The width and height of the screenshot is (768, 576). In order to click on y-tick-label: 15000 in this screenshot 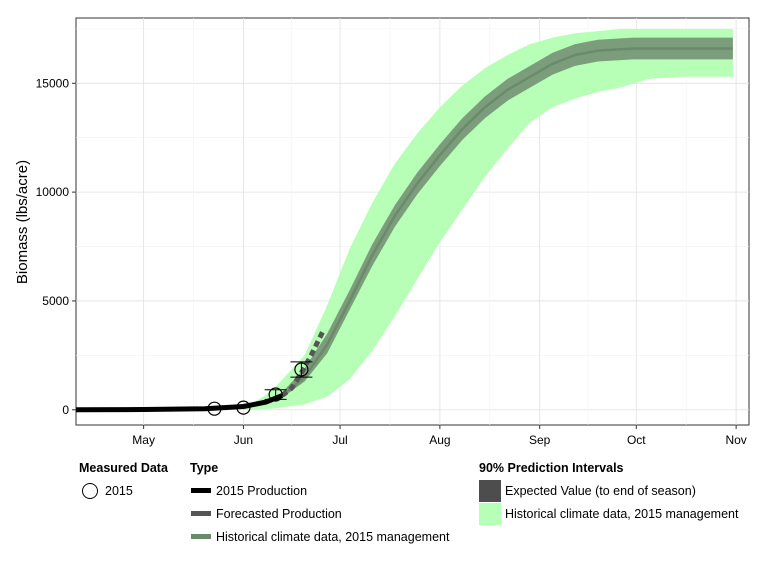, I will do `click(53, 83)`.